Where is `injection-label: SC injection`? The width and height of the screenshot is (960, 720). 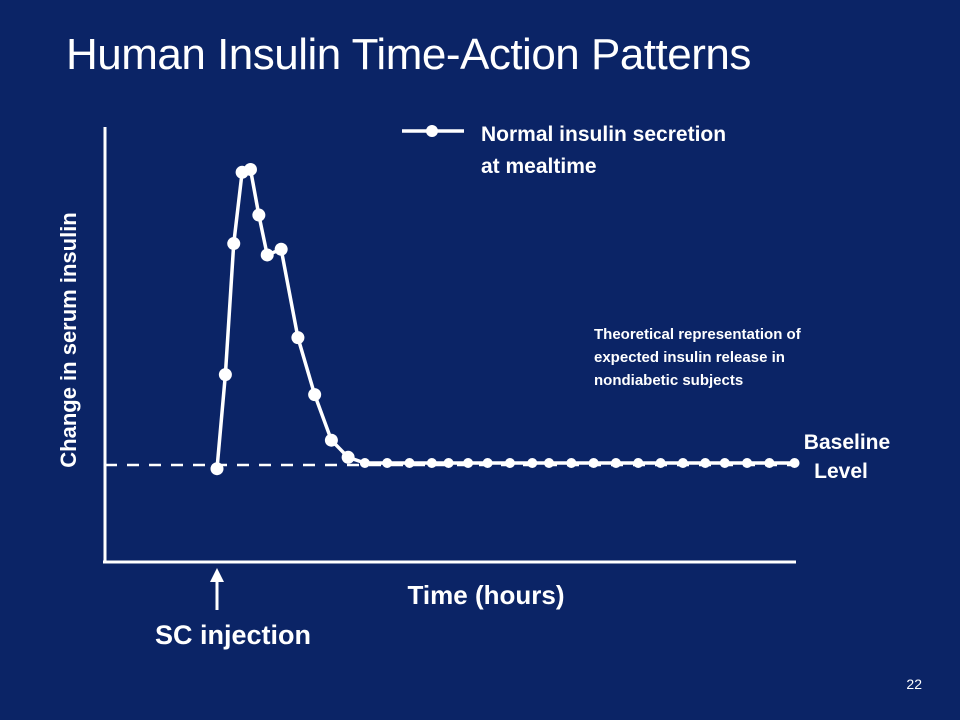 injection-label: SC injection is located at coordinates (233, 635).